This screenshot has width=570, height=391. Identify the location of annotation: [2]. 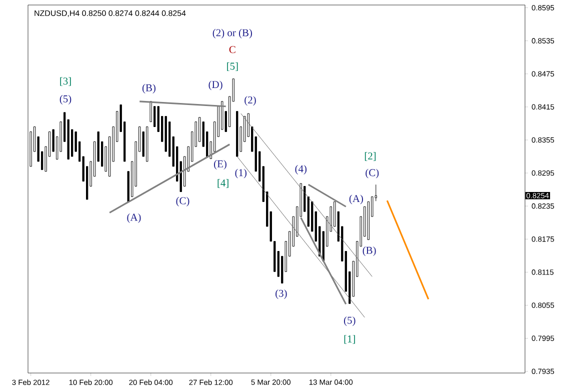
(370, 156).